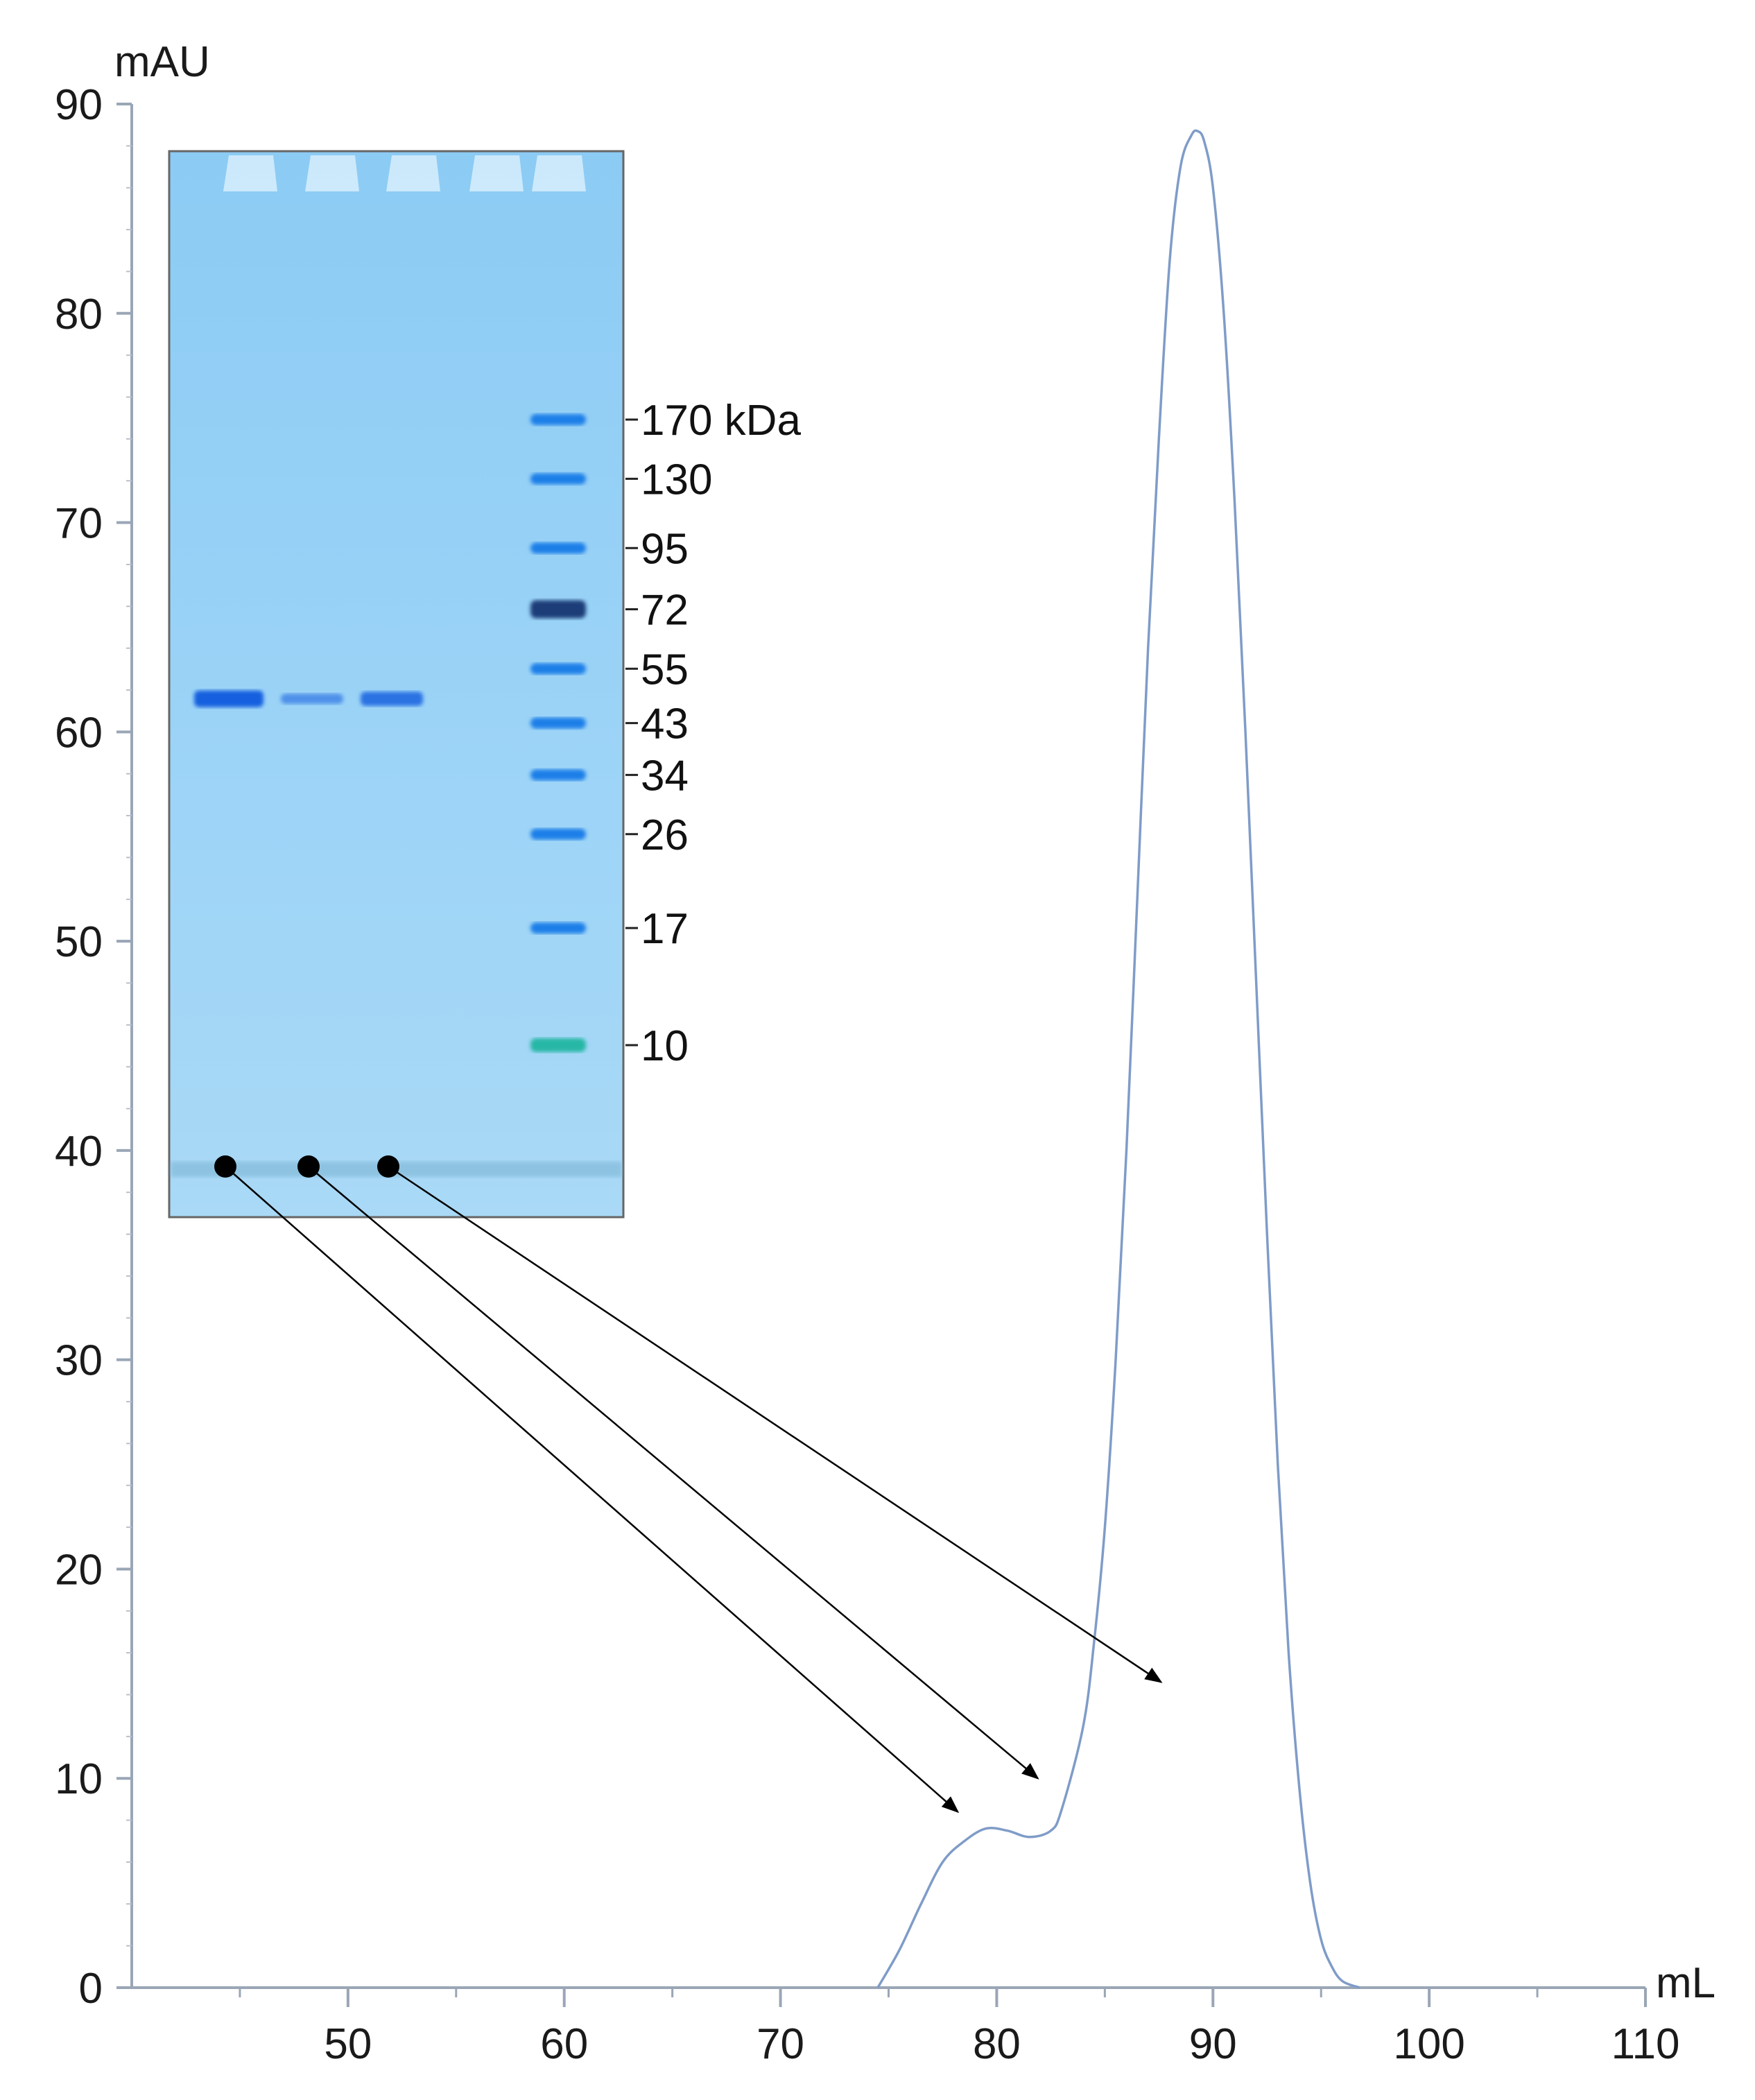 The image size is (1755, 2100). Describe the element at coordinates (665, 776) in the screenshot. I see `marker-label: 34` at that location.